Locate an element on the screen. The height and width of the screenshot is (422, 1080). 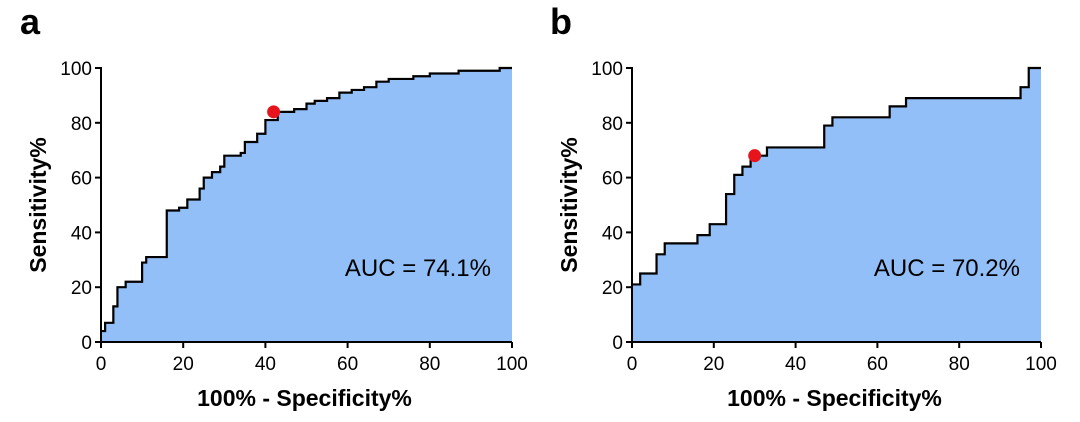
x-tick-label-b: 80 is located at coordinates (959, 364).